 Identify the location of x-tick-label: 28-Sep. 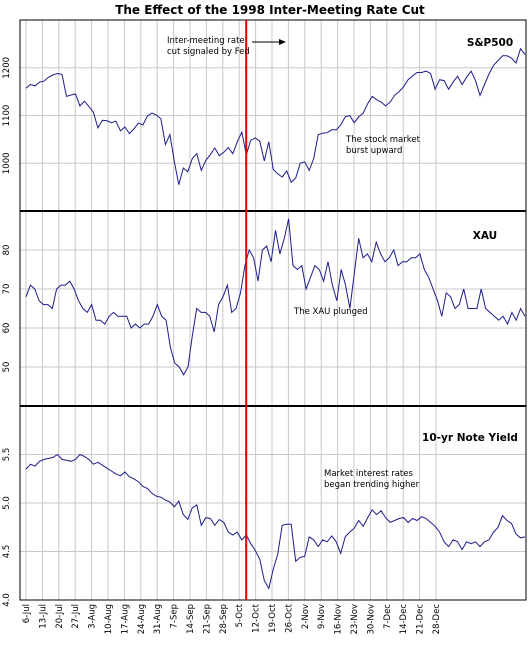
(224, 619).